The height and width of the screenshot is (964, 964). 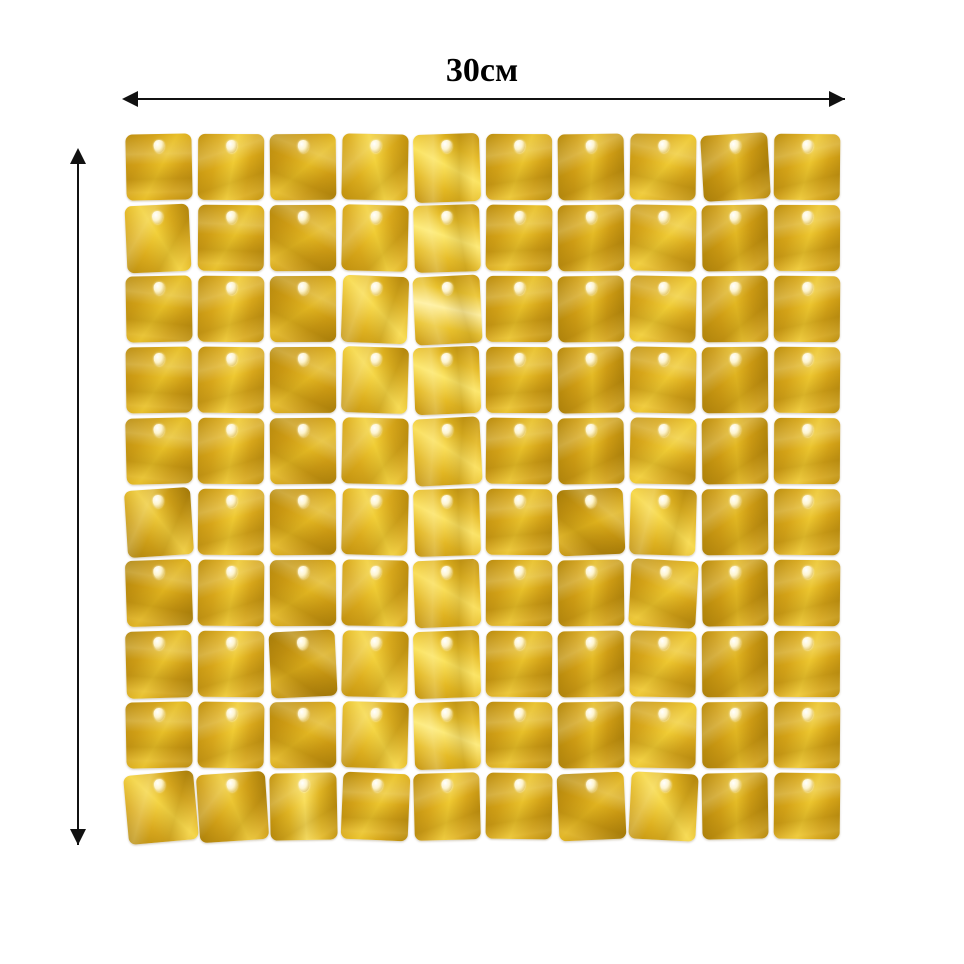 What do you see at coordinates (303, 785) in the screenshot?
I see `sequin-mounting-clip-icon` at bounding box center [303, 785].